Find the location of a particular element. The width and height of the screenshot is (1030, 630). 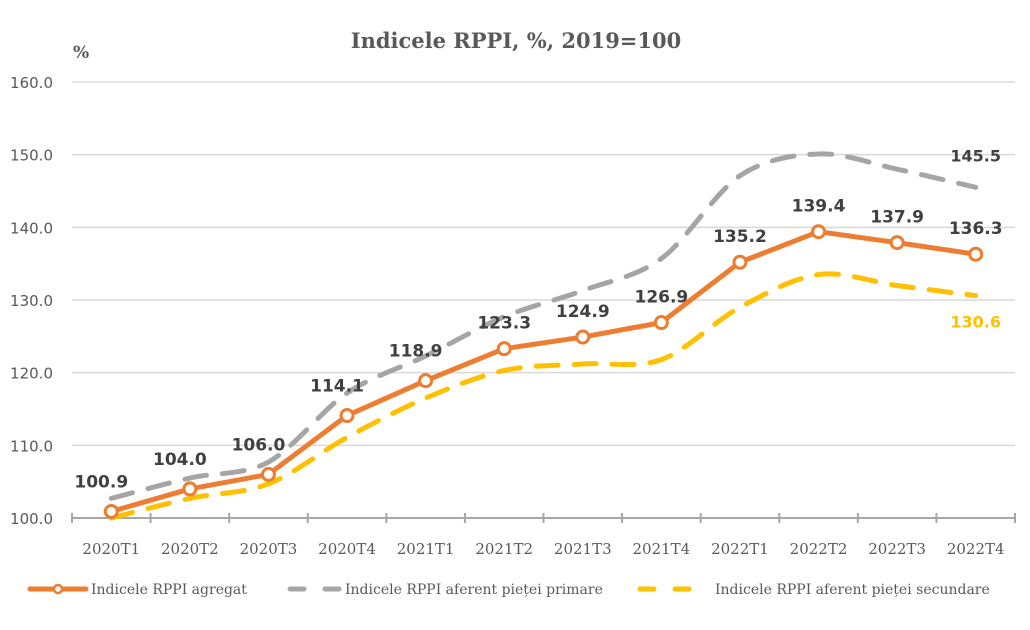

legend-item: Indicele RPPI aferent pieței secundare is located at coordinates (813, 590).